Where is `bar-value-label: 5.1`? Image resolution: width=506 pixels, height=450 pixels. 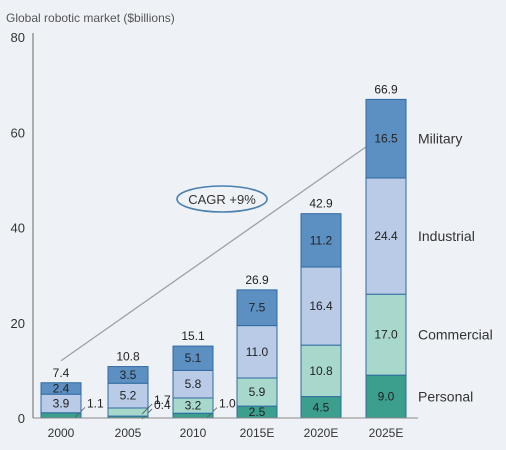
bar-value-label: 5.1 is located at coordinates (193, 358).